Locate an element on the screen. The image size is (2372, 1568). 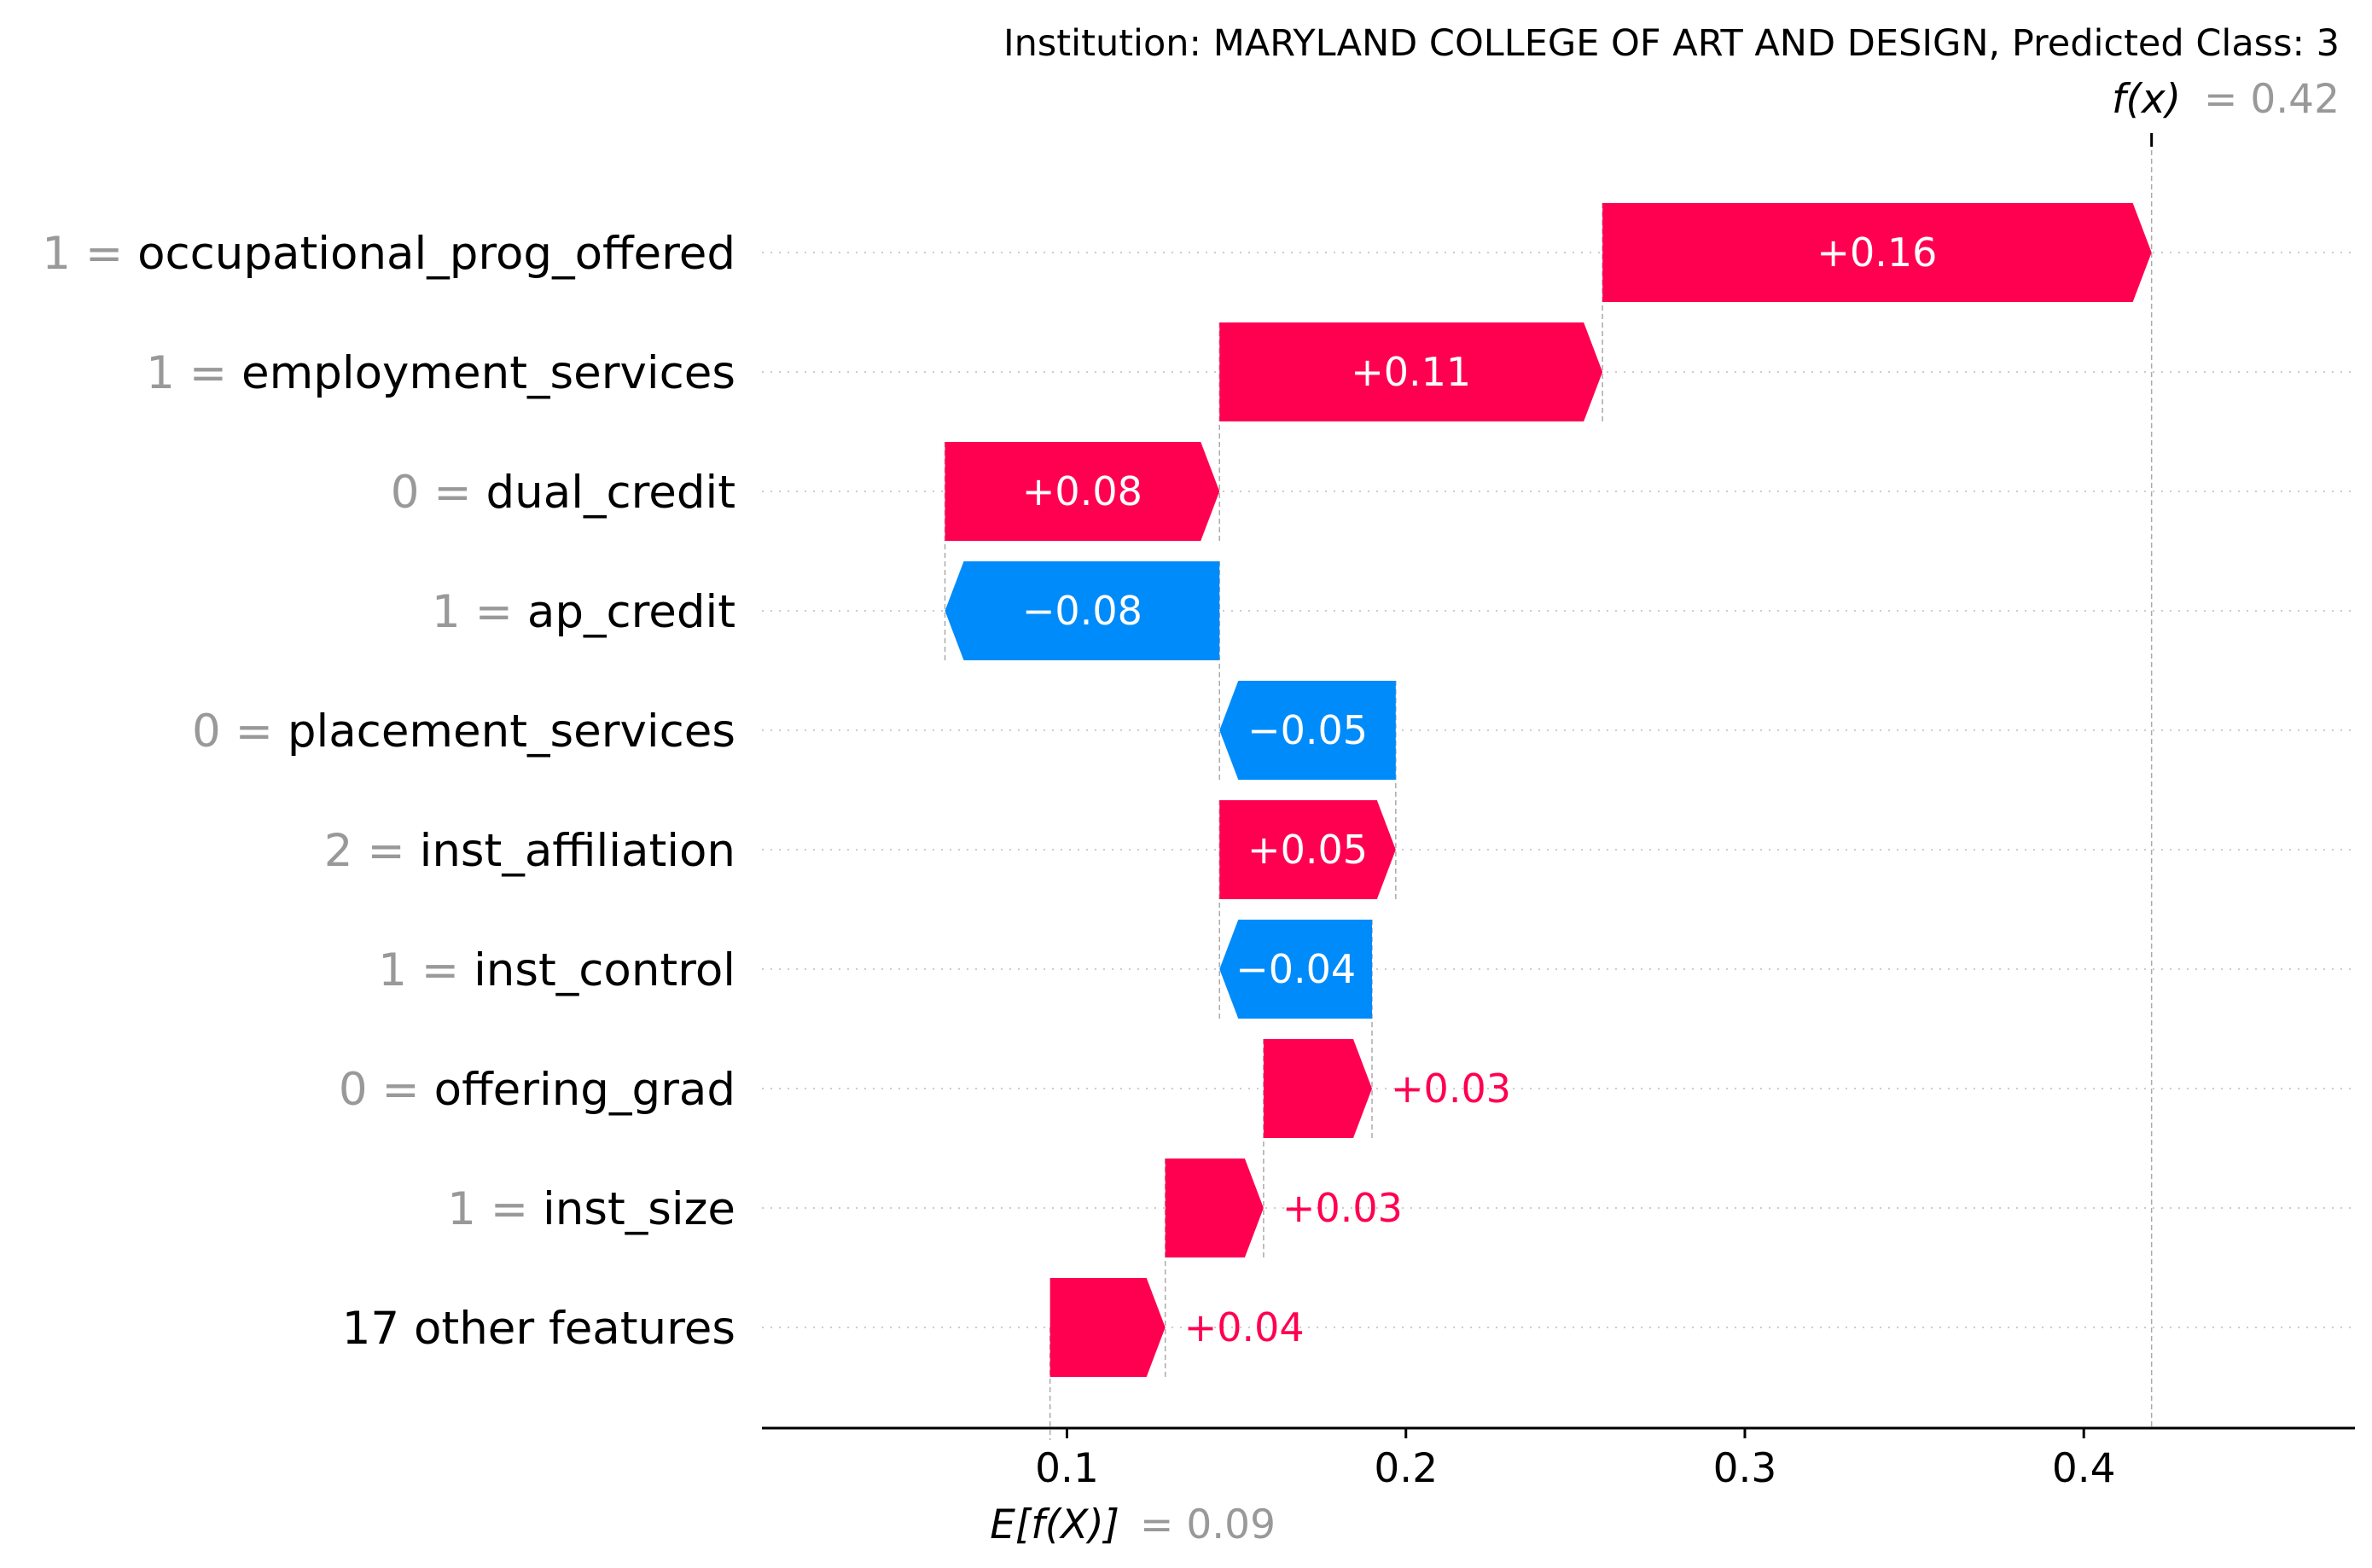
feature-label-1: 1 = employment_services is located at coordinates (441, 373).